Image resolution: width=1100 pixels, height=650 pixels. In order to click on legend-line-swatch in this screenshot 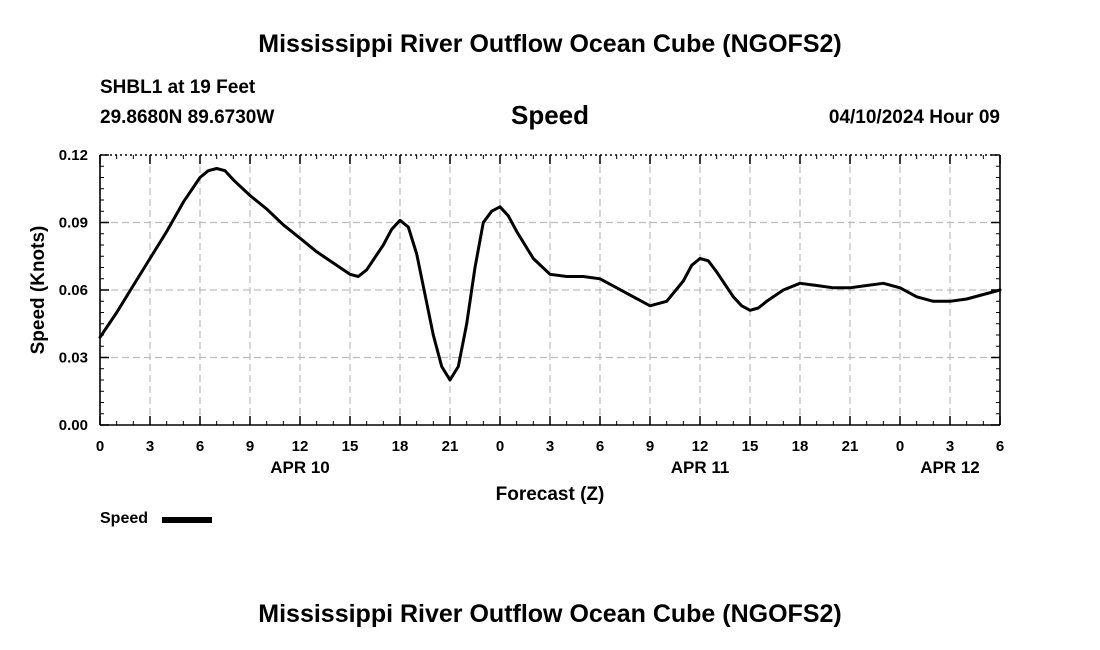, I will do `click(187, 520)`.